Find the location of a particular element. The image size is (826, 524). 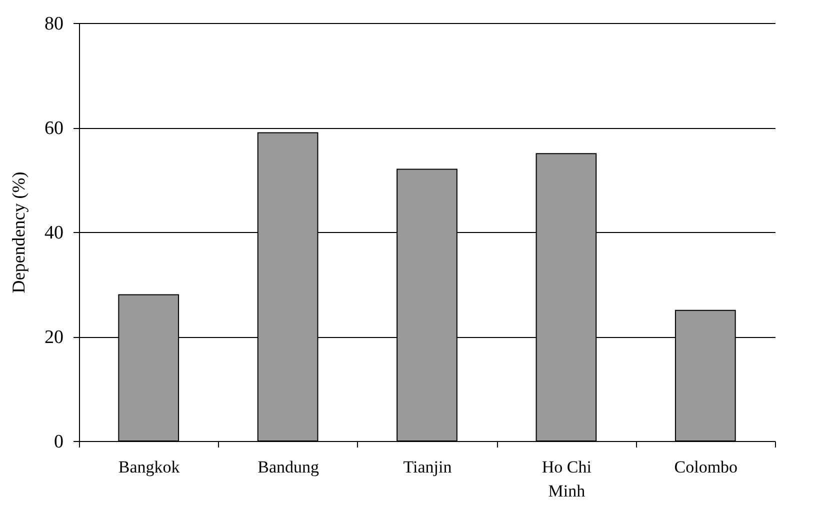

y-tick-label: 0 is located at coordinates (59, 442).